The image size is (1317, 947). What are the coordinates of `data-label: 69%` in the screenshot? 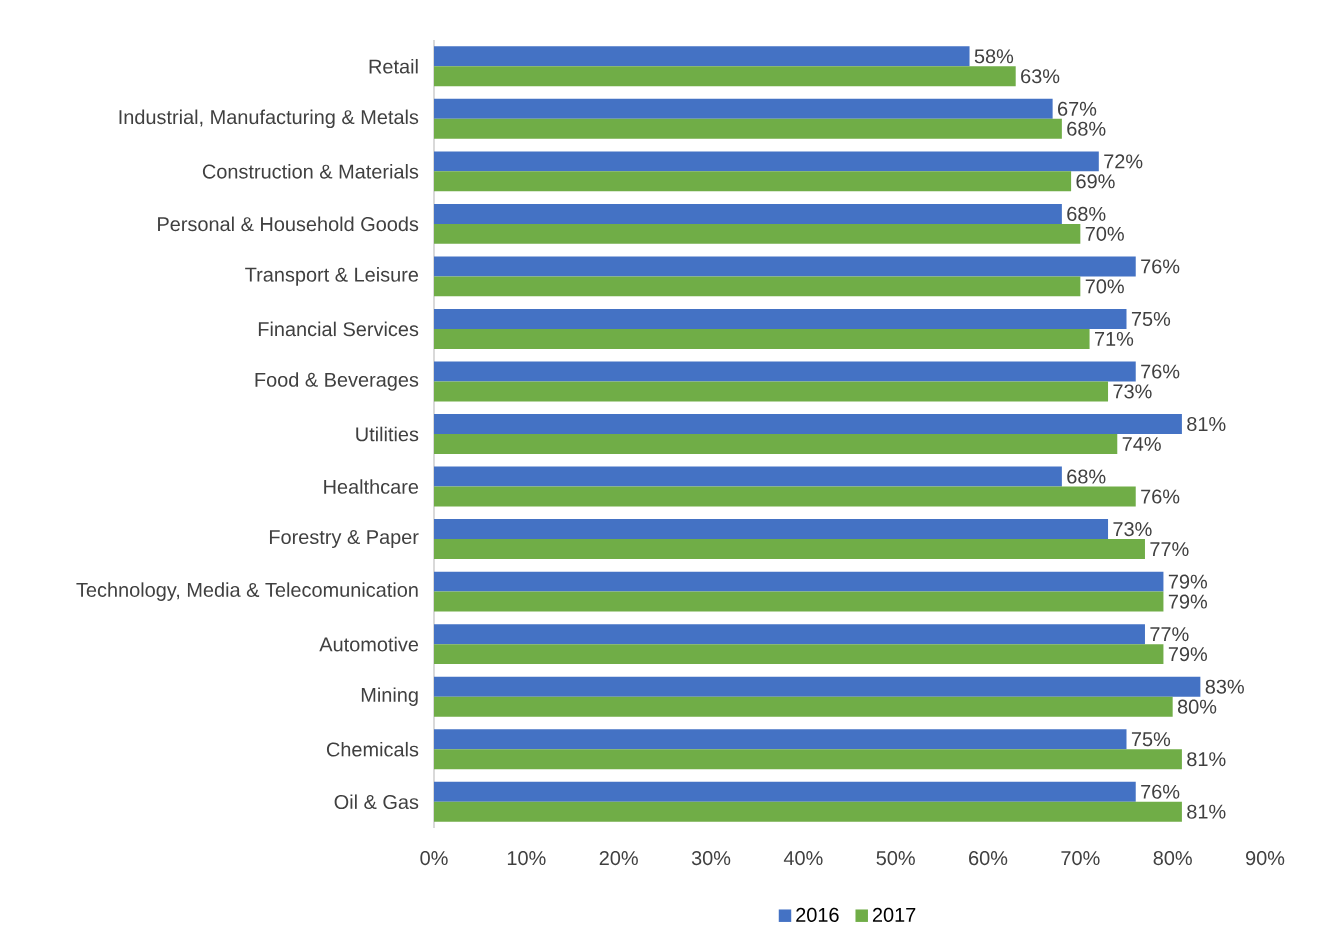 It's located at (1095, 181).